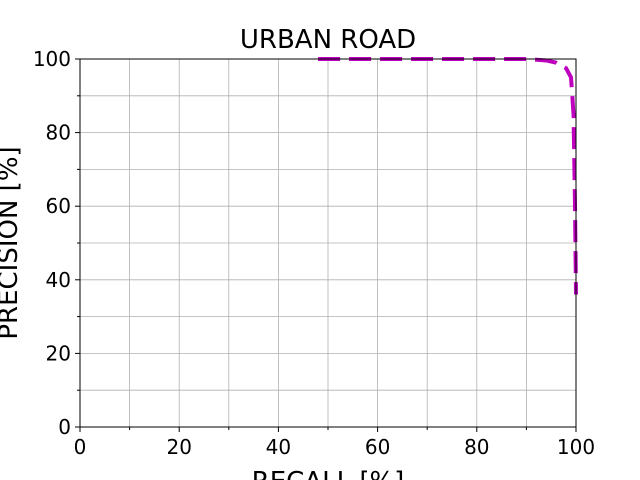 The width and height of the screenshot is (640, 480). I want to click on x-tick-label: 40, so click(278, 447).